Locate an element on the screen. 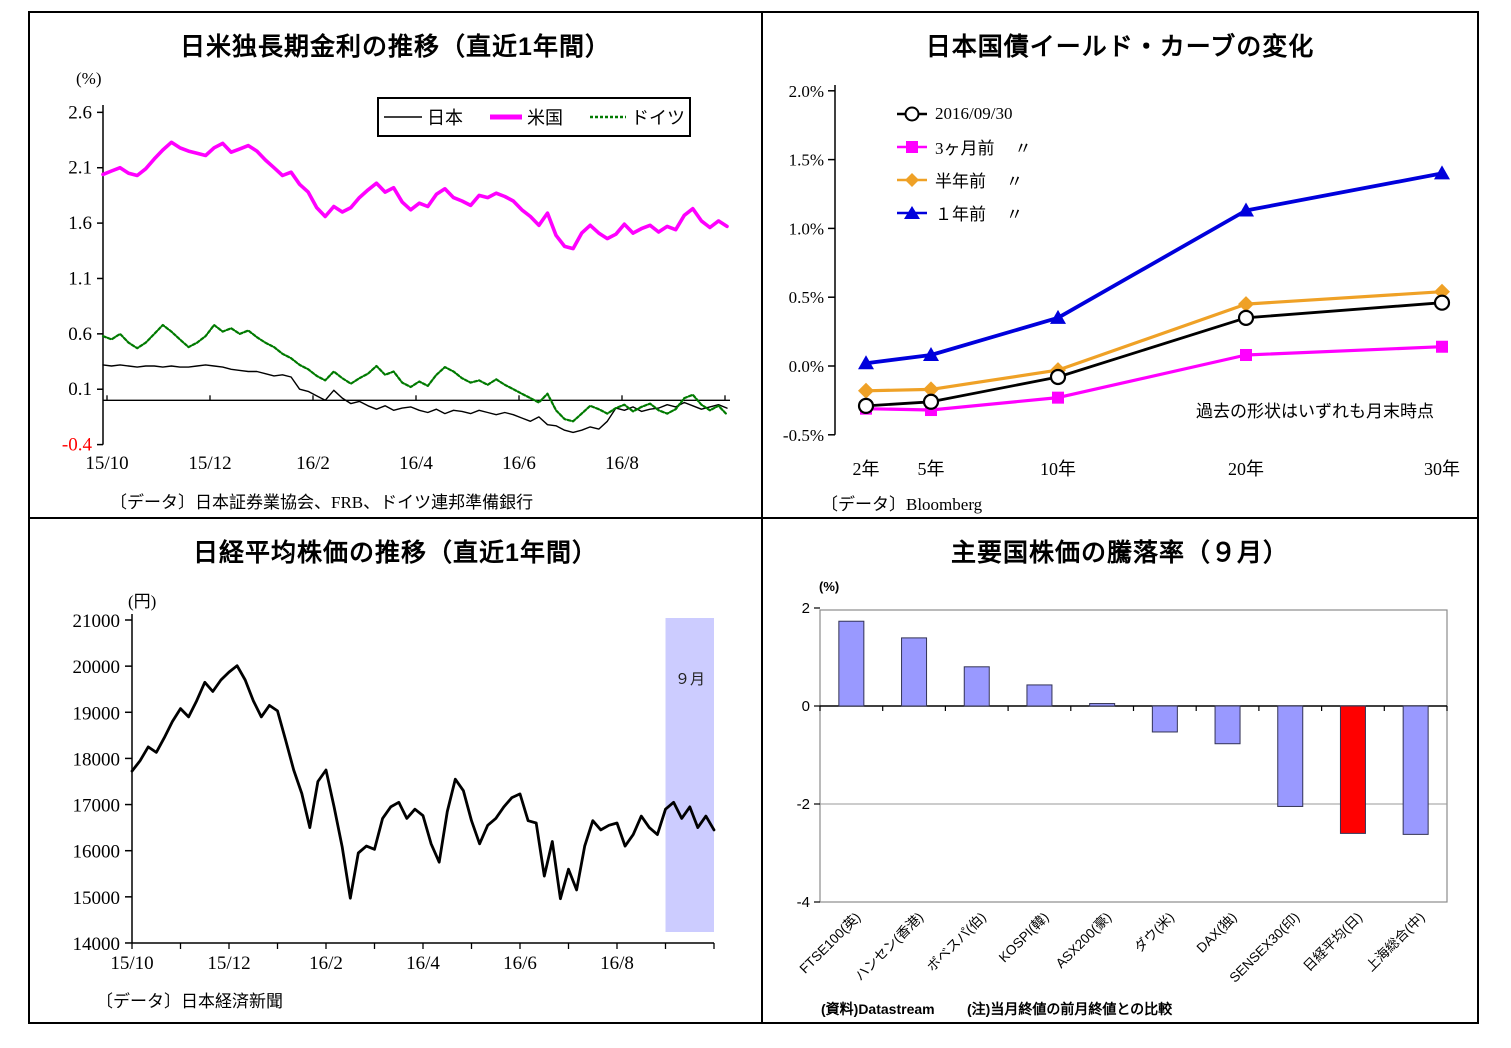 Image resolution: width=1511 pixels, height=1048 pixels. svg-text: 0 is located at coordinates (806, 706).